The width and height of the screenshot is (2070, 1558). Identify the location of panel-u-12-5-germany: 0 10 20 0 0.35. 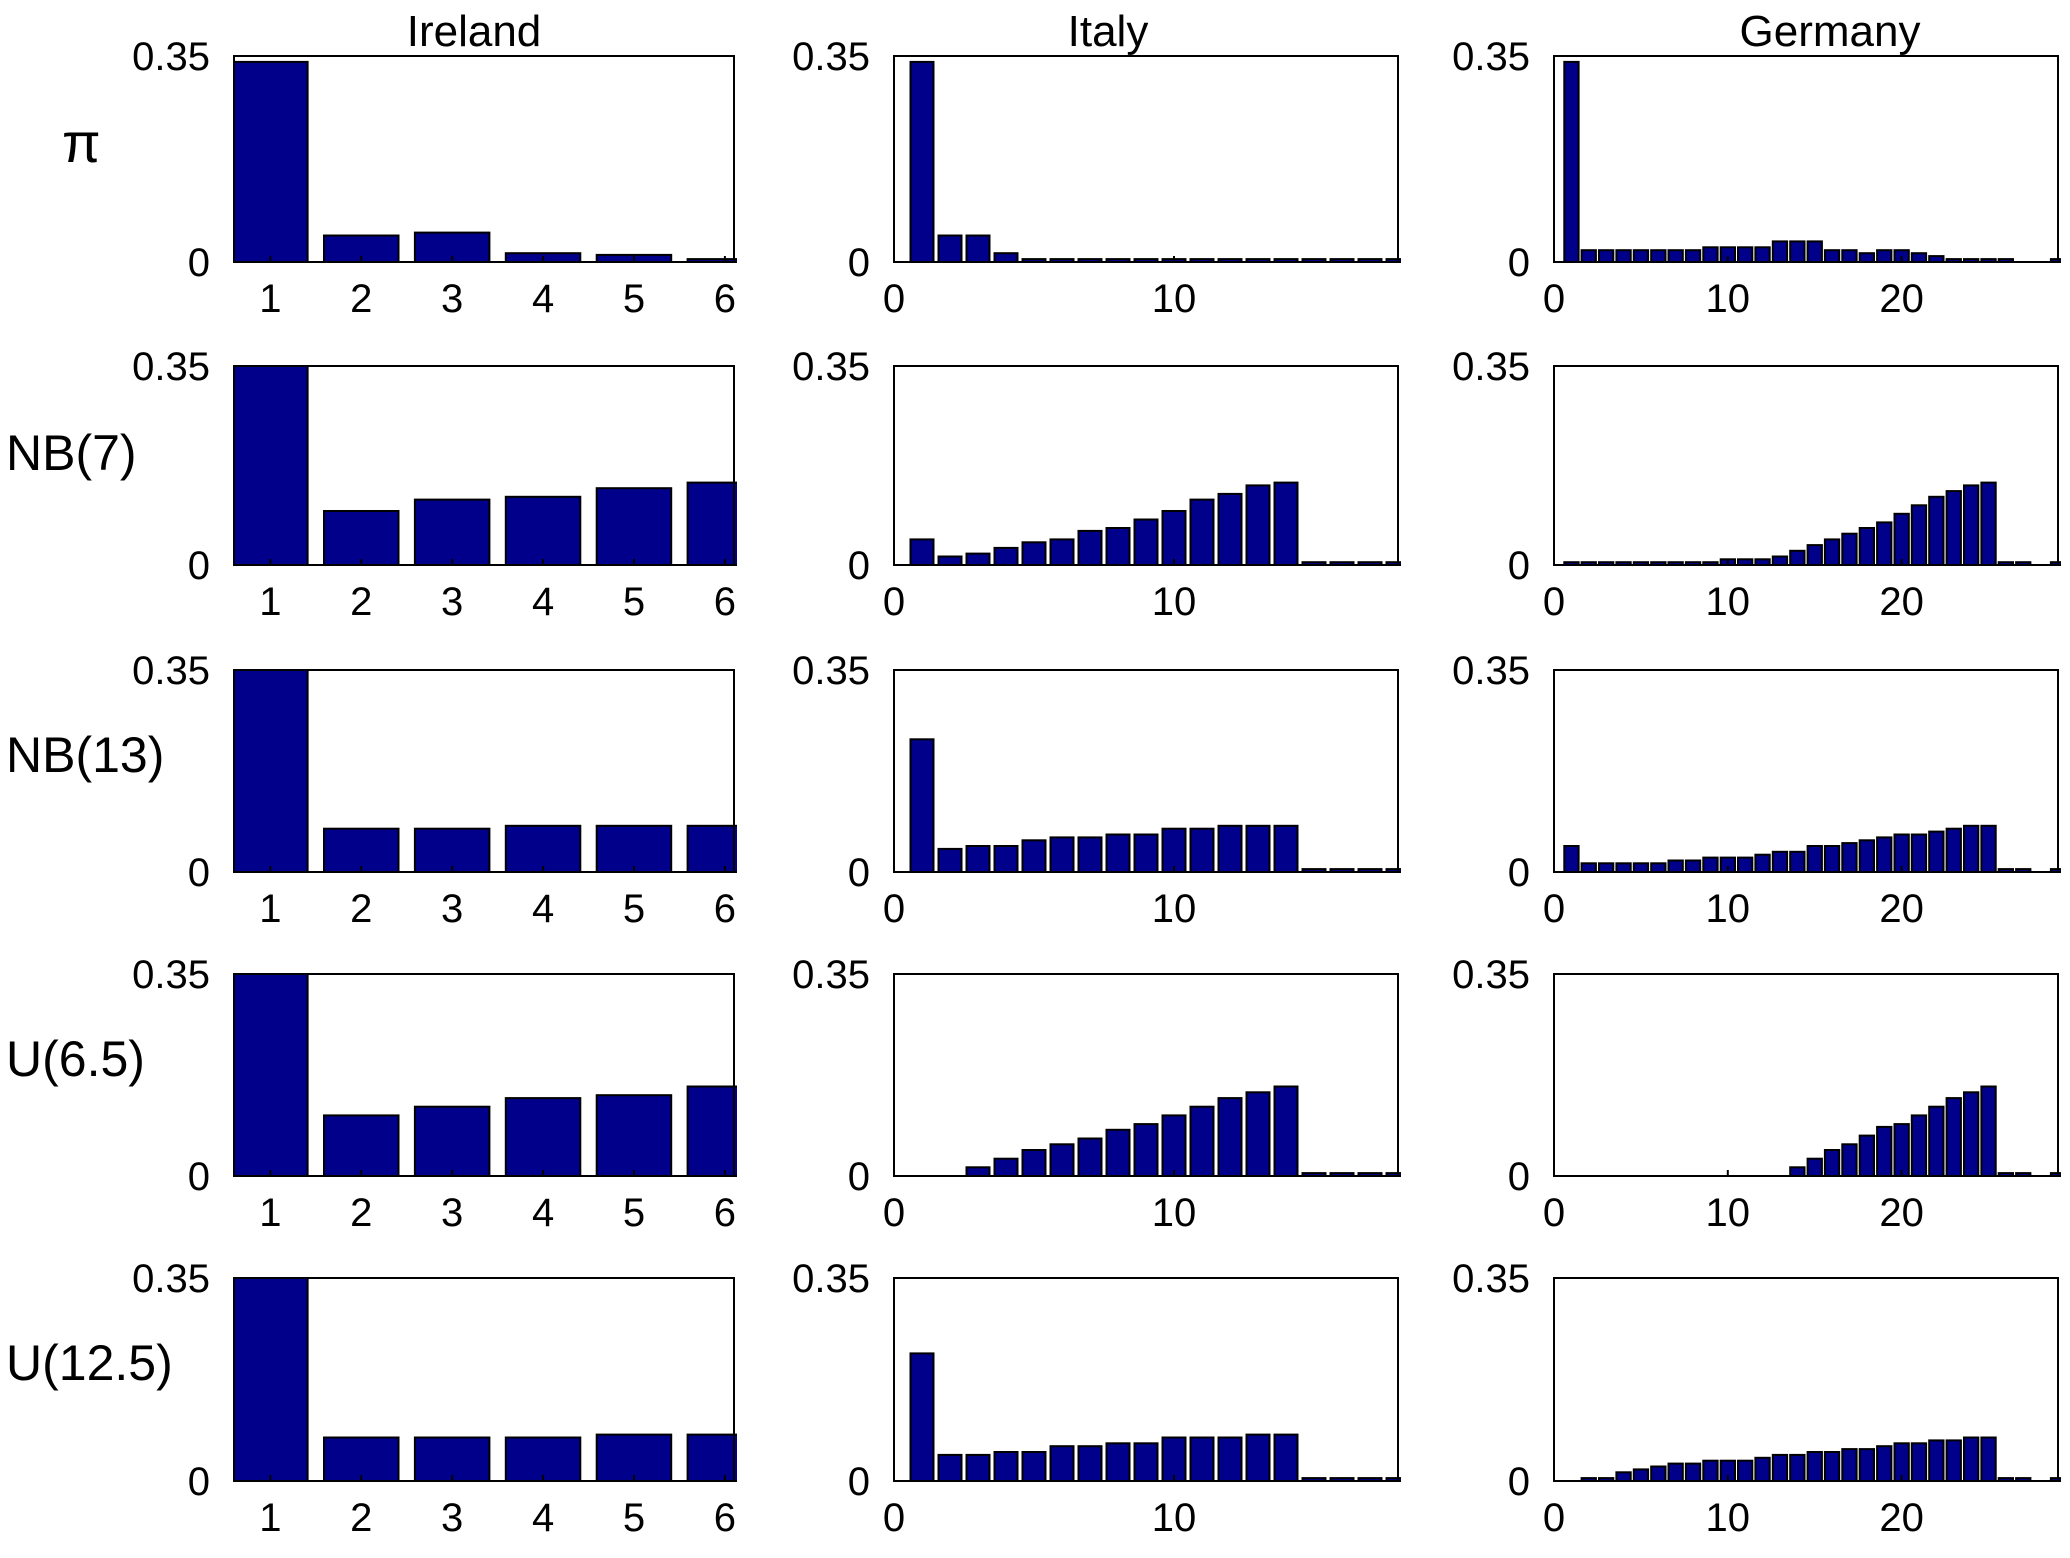
(1756, 1398).